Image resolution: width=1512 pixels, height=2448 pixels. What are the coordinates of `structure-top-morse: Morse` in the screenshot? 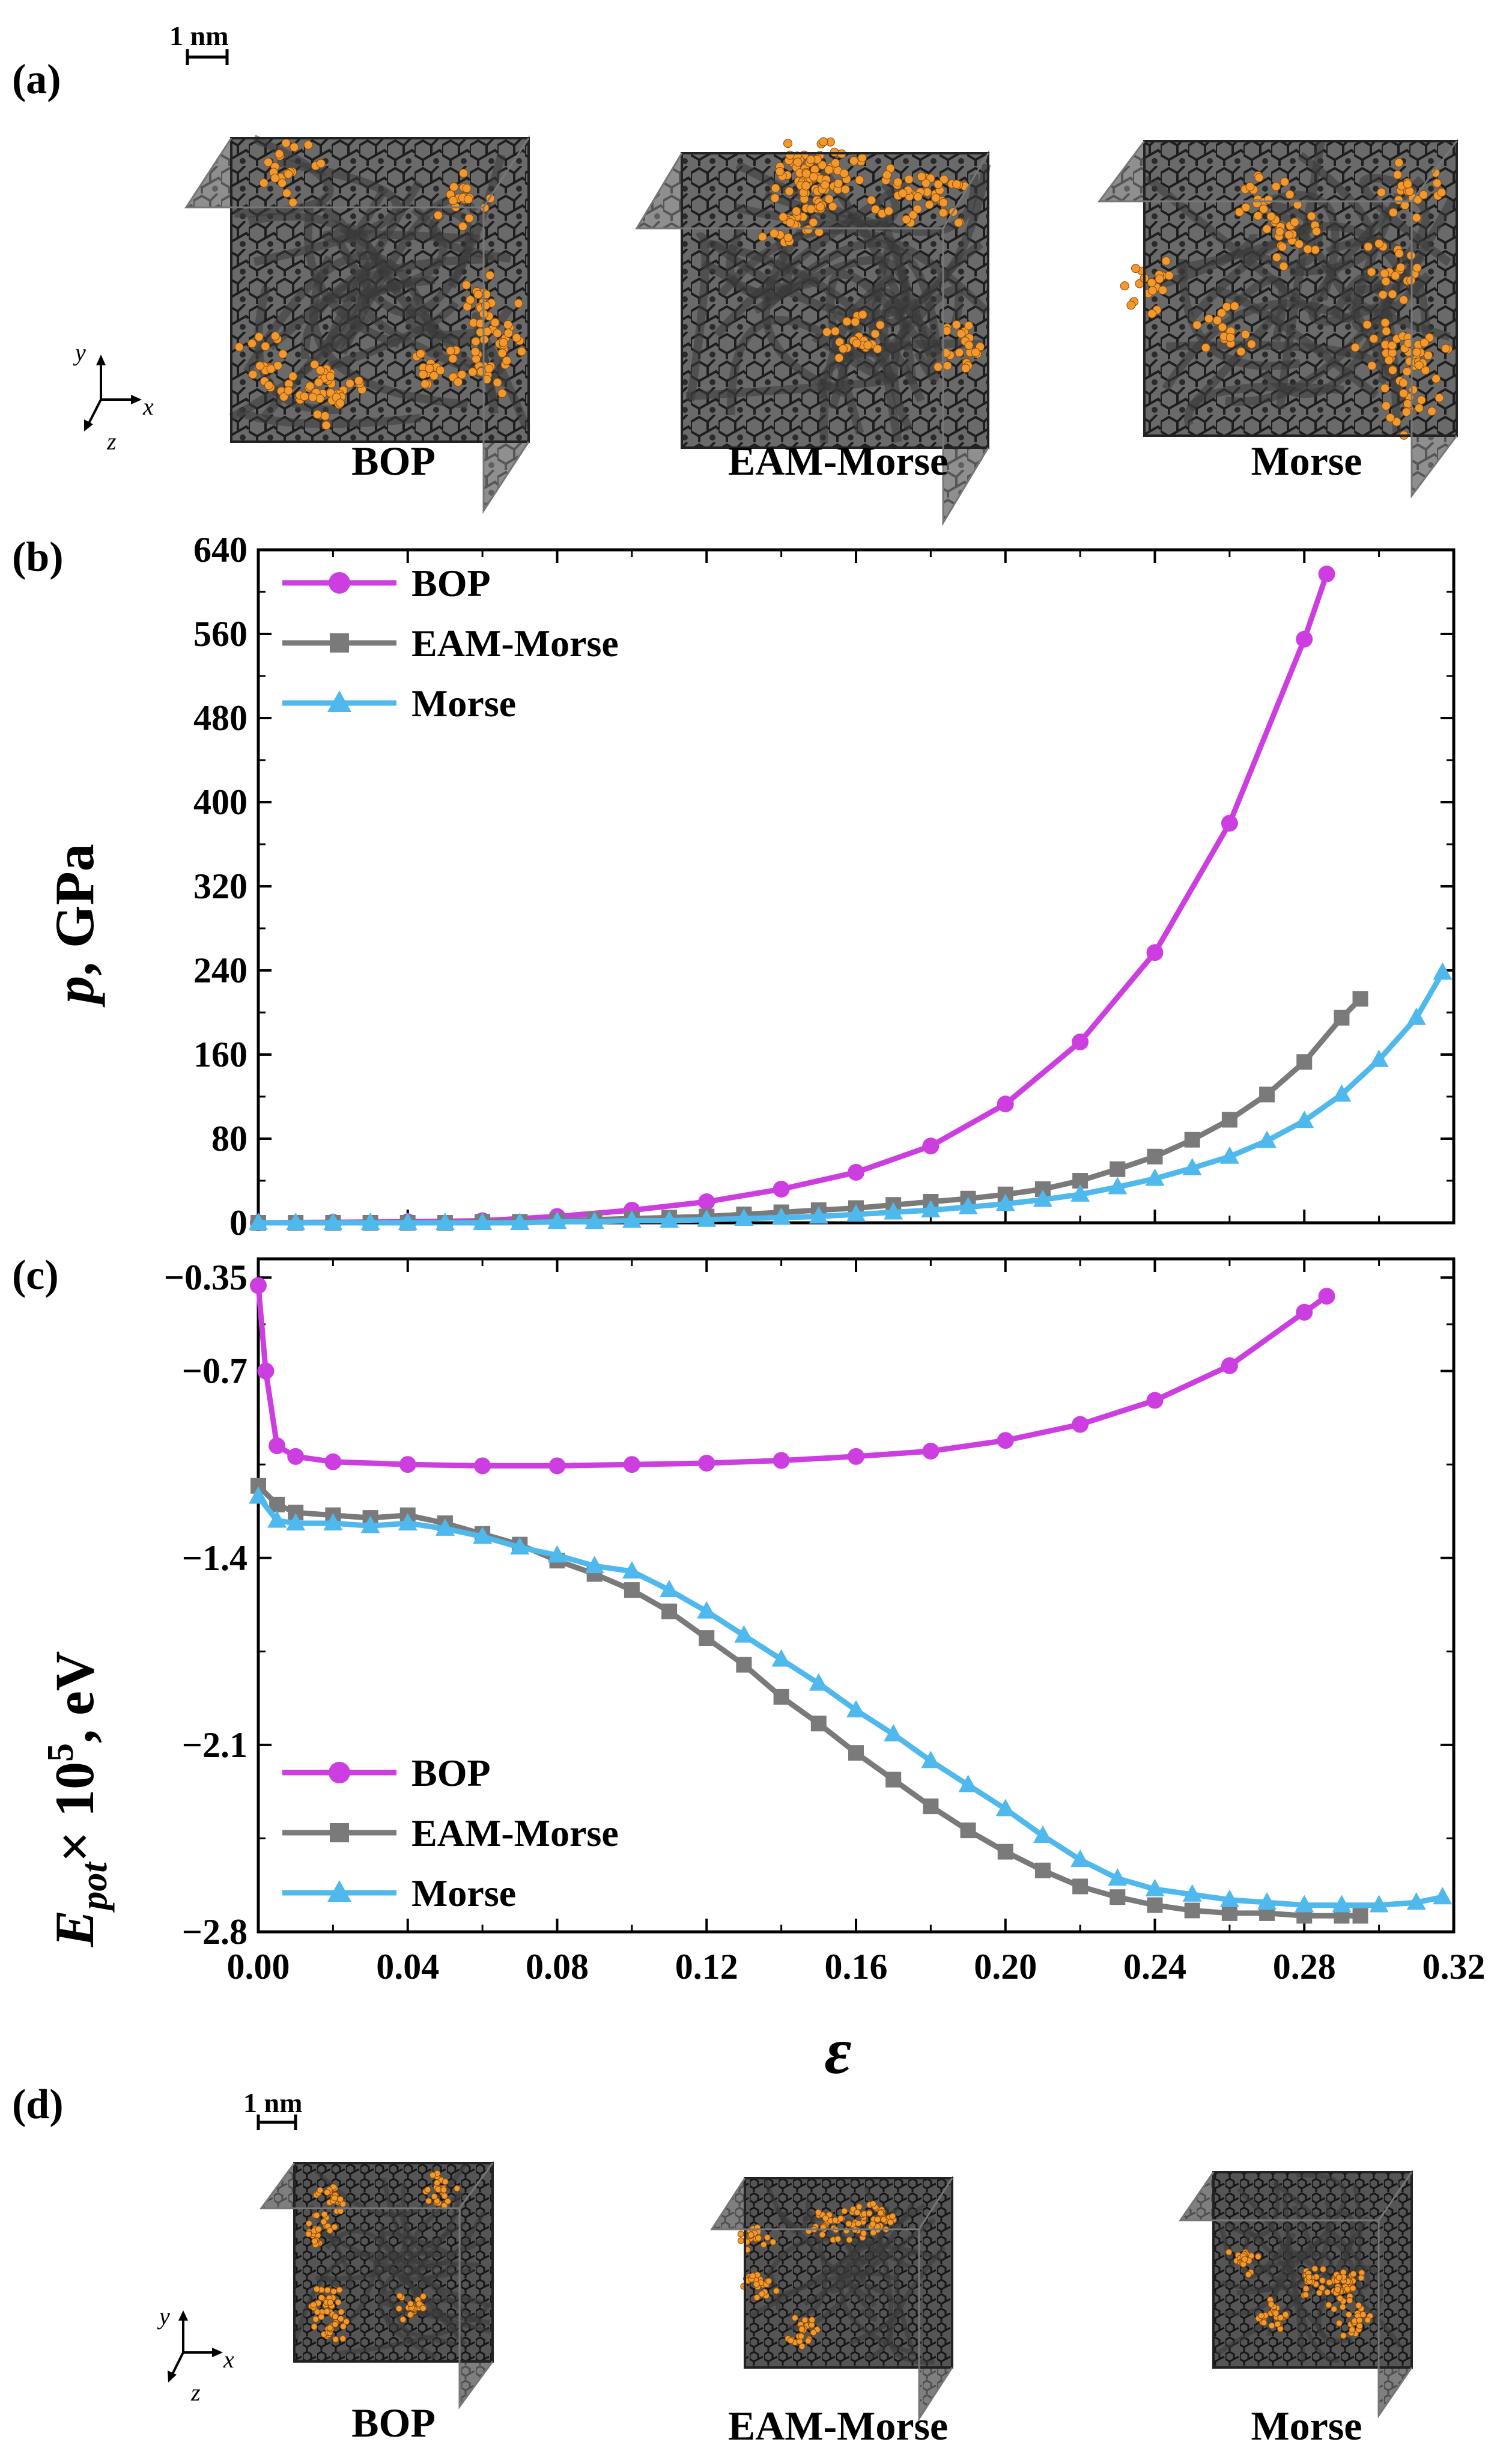 It's located at (1278, 318).